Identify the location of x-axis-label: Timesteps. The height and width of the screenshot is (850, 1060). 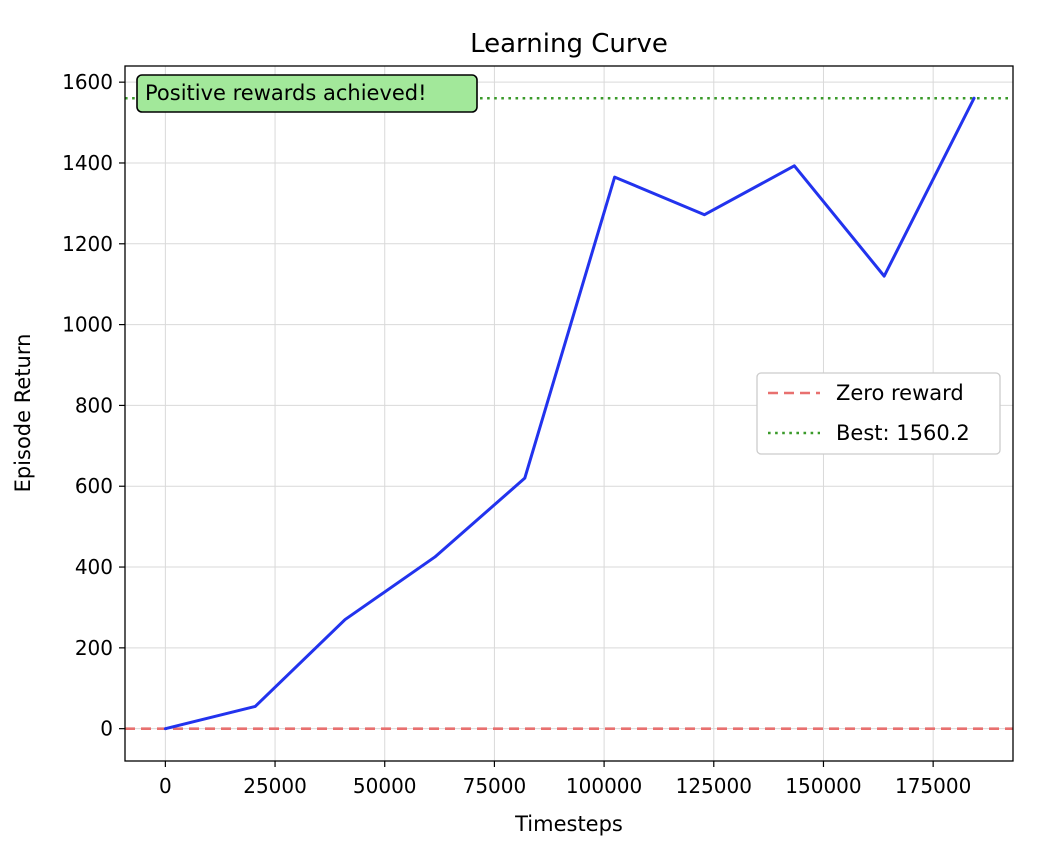
(568, 824).